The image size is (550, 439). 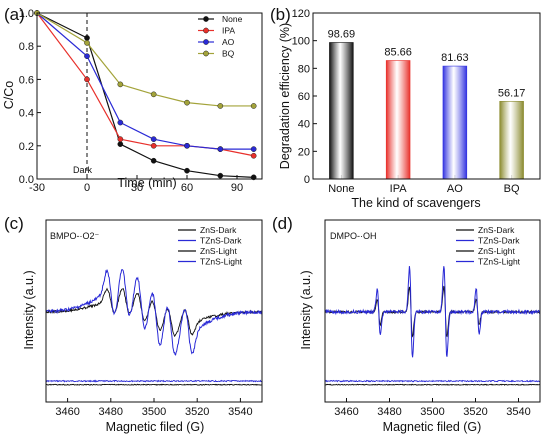 What do you see at coordinates (253, 155) in the screenshot?
I see `panel-a-point-IPA` at bounding box center [253, 155].